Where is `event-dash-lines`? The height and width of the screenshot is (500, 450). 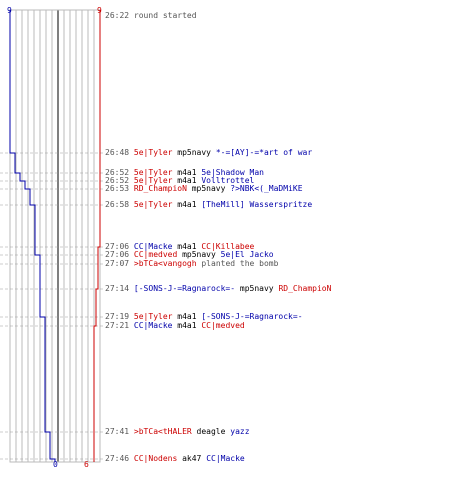 event-dash-lines is located at coordinates (51, 306).